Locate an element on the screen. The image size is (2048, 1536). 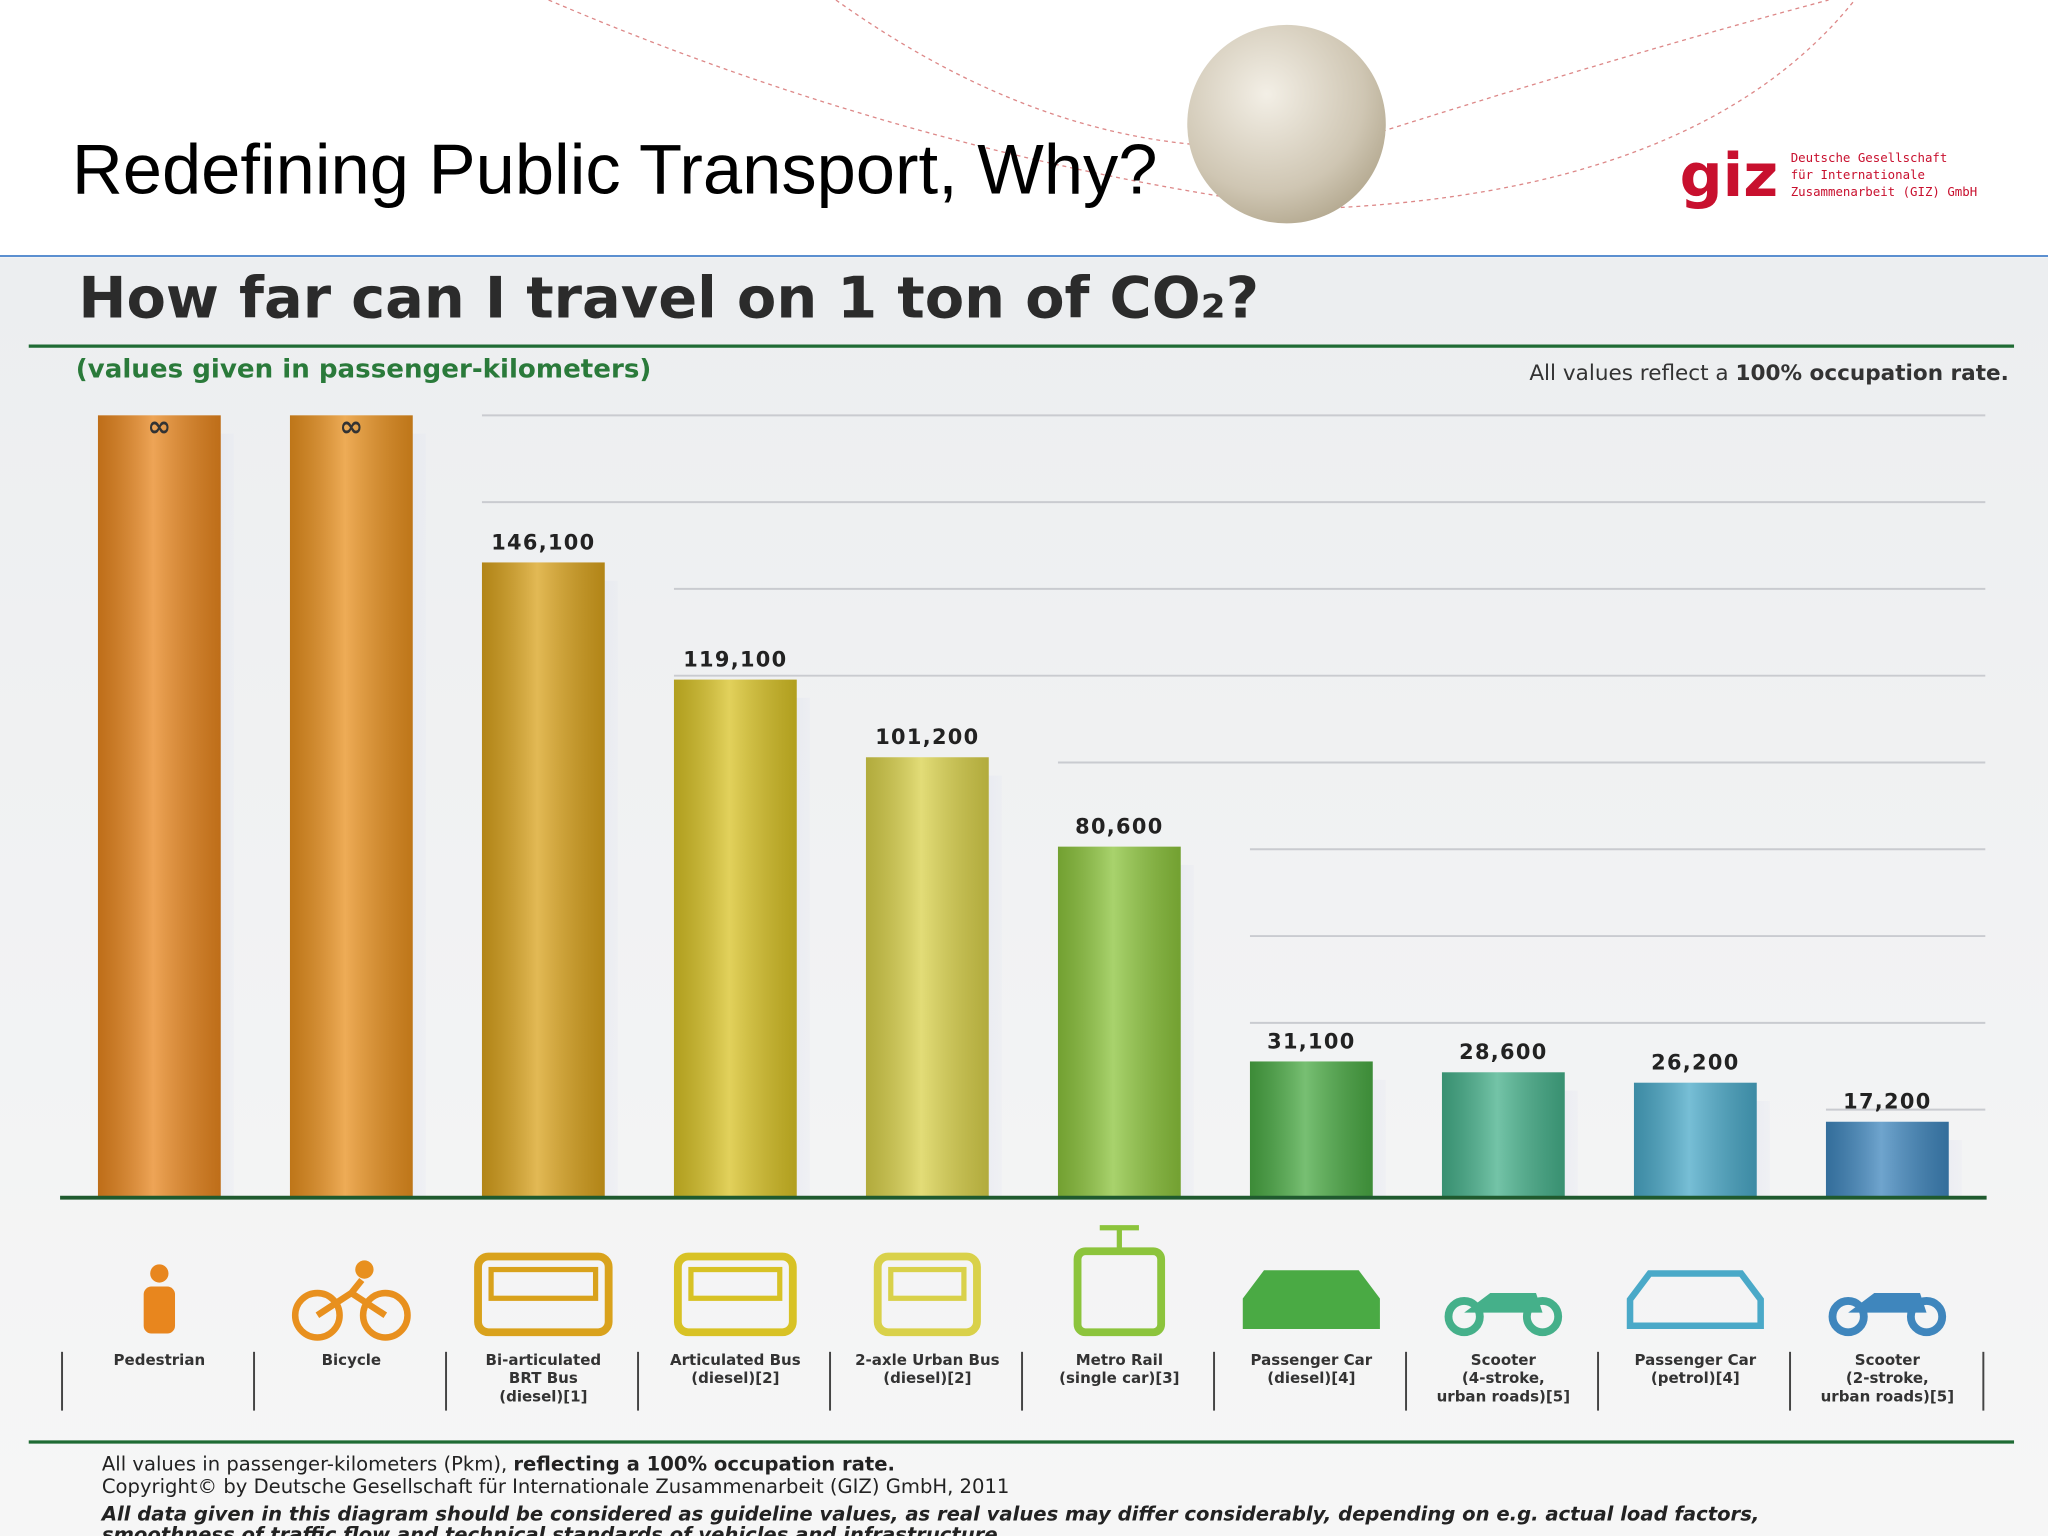
x-tick-label: Metro Rail (single car)[3] is located at coordinates (1119, 1369).